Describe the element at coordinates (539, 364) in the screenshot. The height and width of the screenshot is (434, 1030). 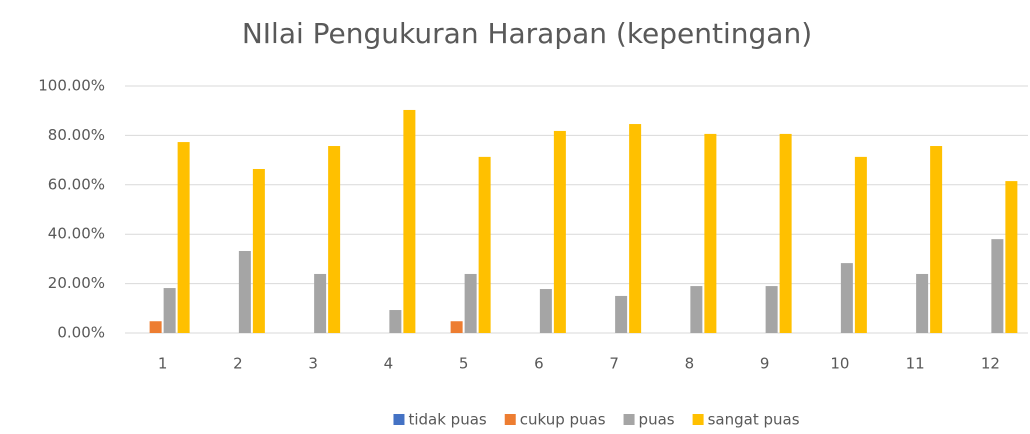
I see `x-tick-label: 6` at that location.